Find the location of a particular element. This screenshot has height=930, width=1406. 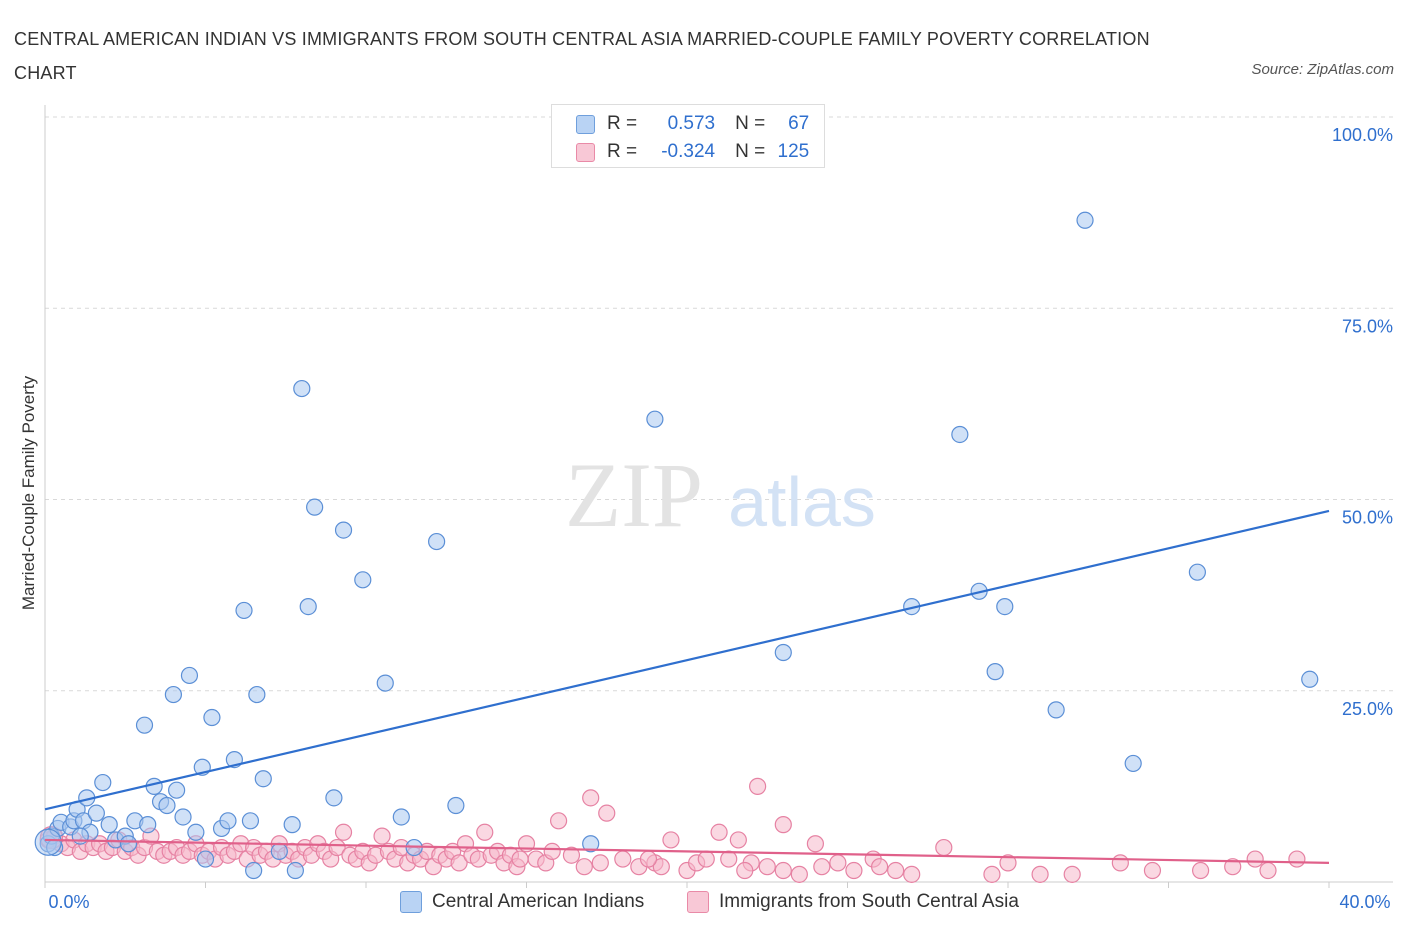

watermark-zip: ZIP is located at coordinates (634, 495).